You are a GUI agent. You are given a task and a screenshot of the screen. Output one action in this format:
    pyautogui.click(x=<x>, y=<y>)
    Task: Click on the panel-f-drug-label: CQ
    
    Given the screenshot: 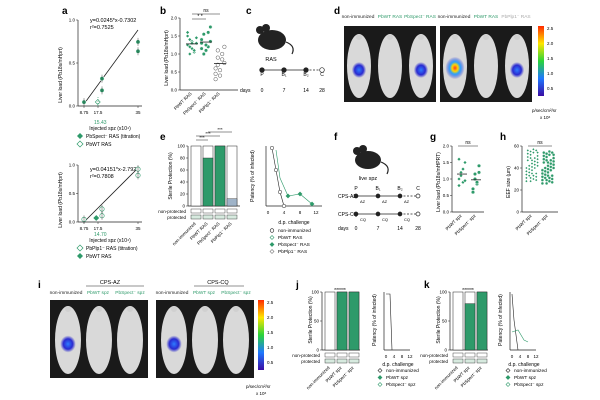 What is the action you would take?
    pyautogui.click(x=407, y=219)
    